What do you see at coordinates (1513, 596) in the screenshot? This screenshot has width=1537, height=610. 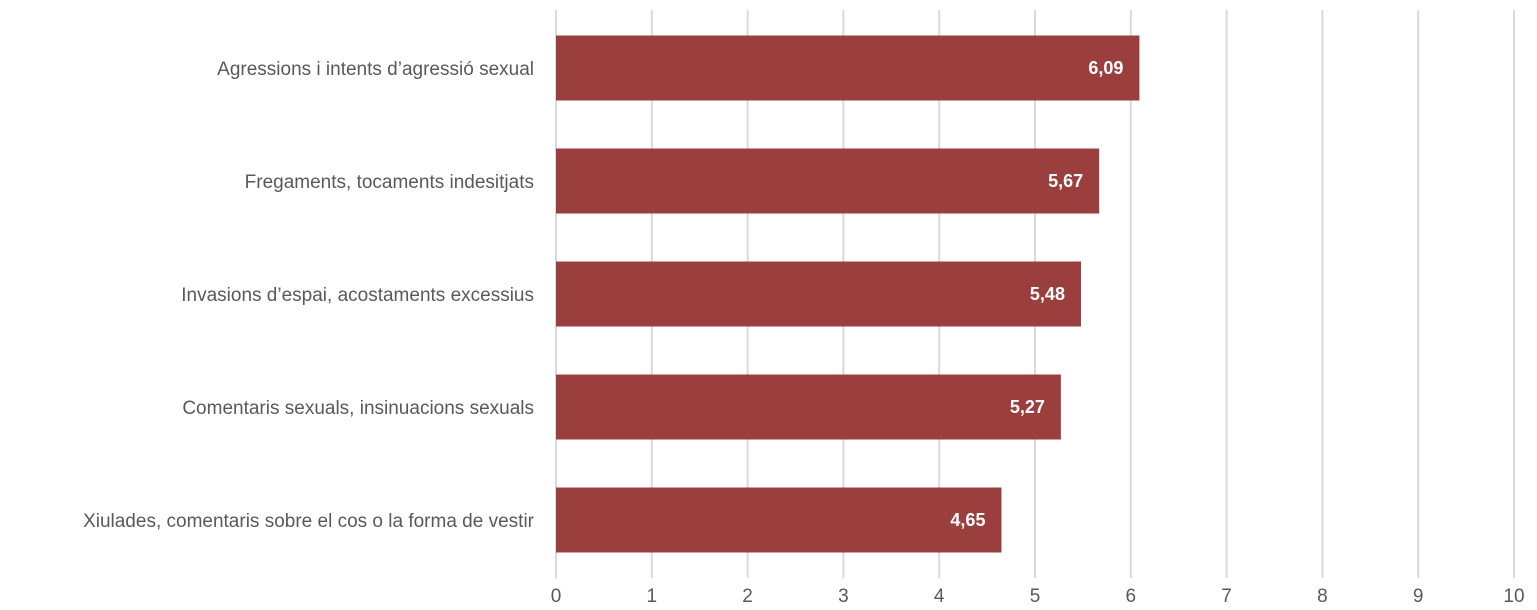 I see `x-tick-label: 10` at bounding box center [1513, 596].